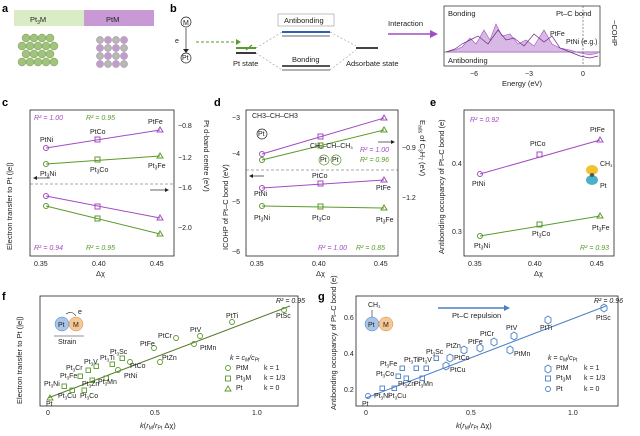  What do you see at coordinates (423, 385) in the screenshot?
I see `g-lbl-pt3mn: Pt3Mn` at bounding box center [423, 385].